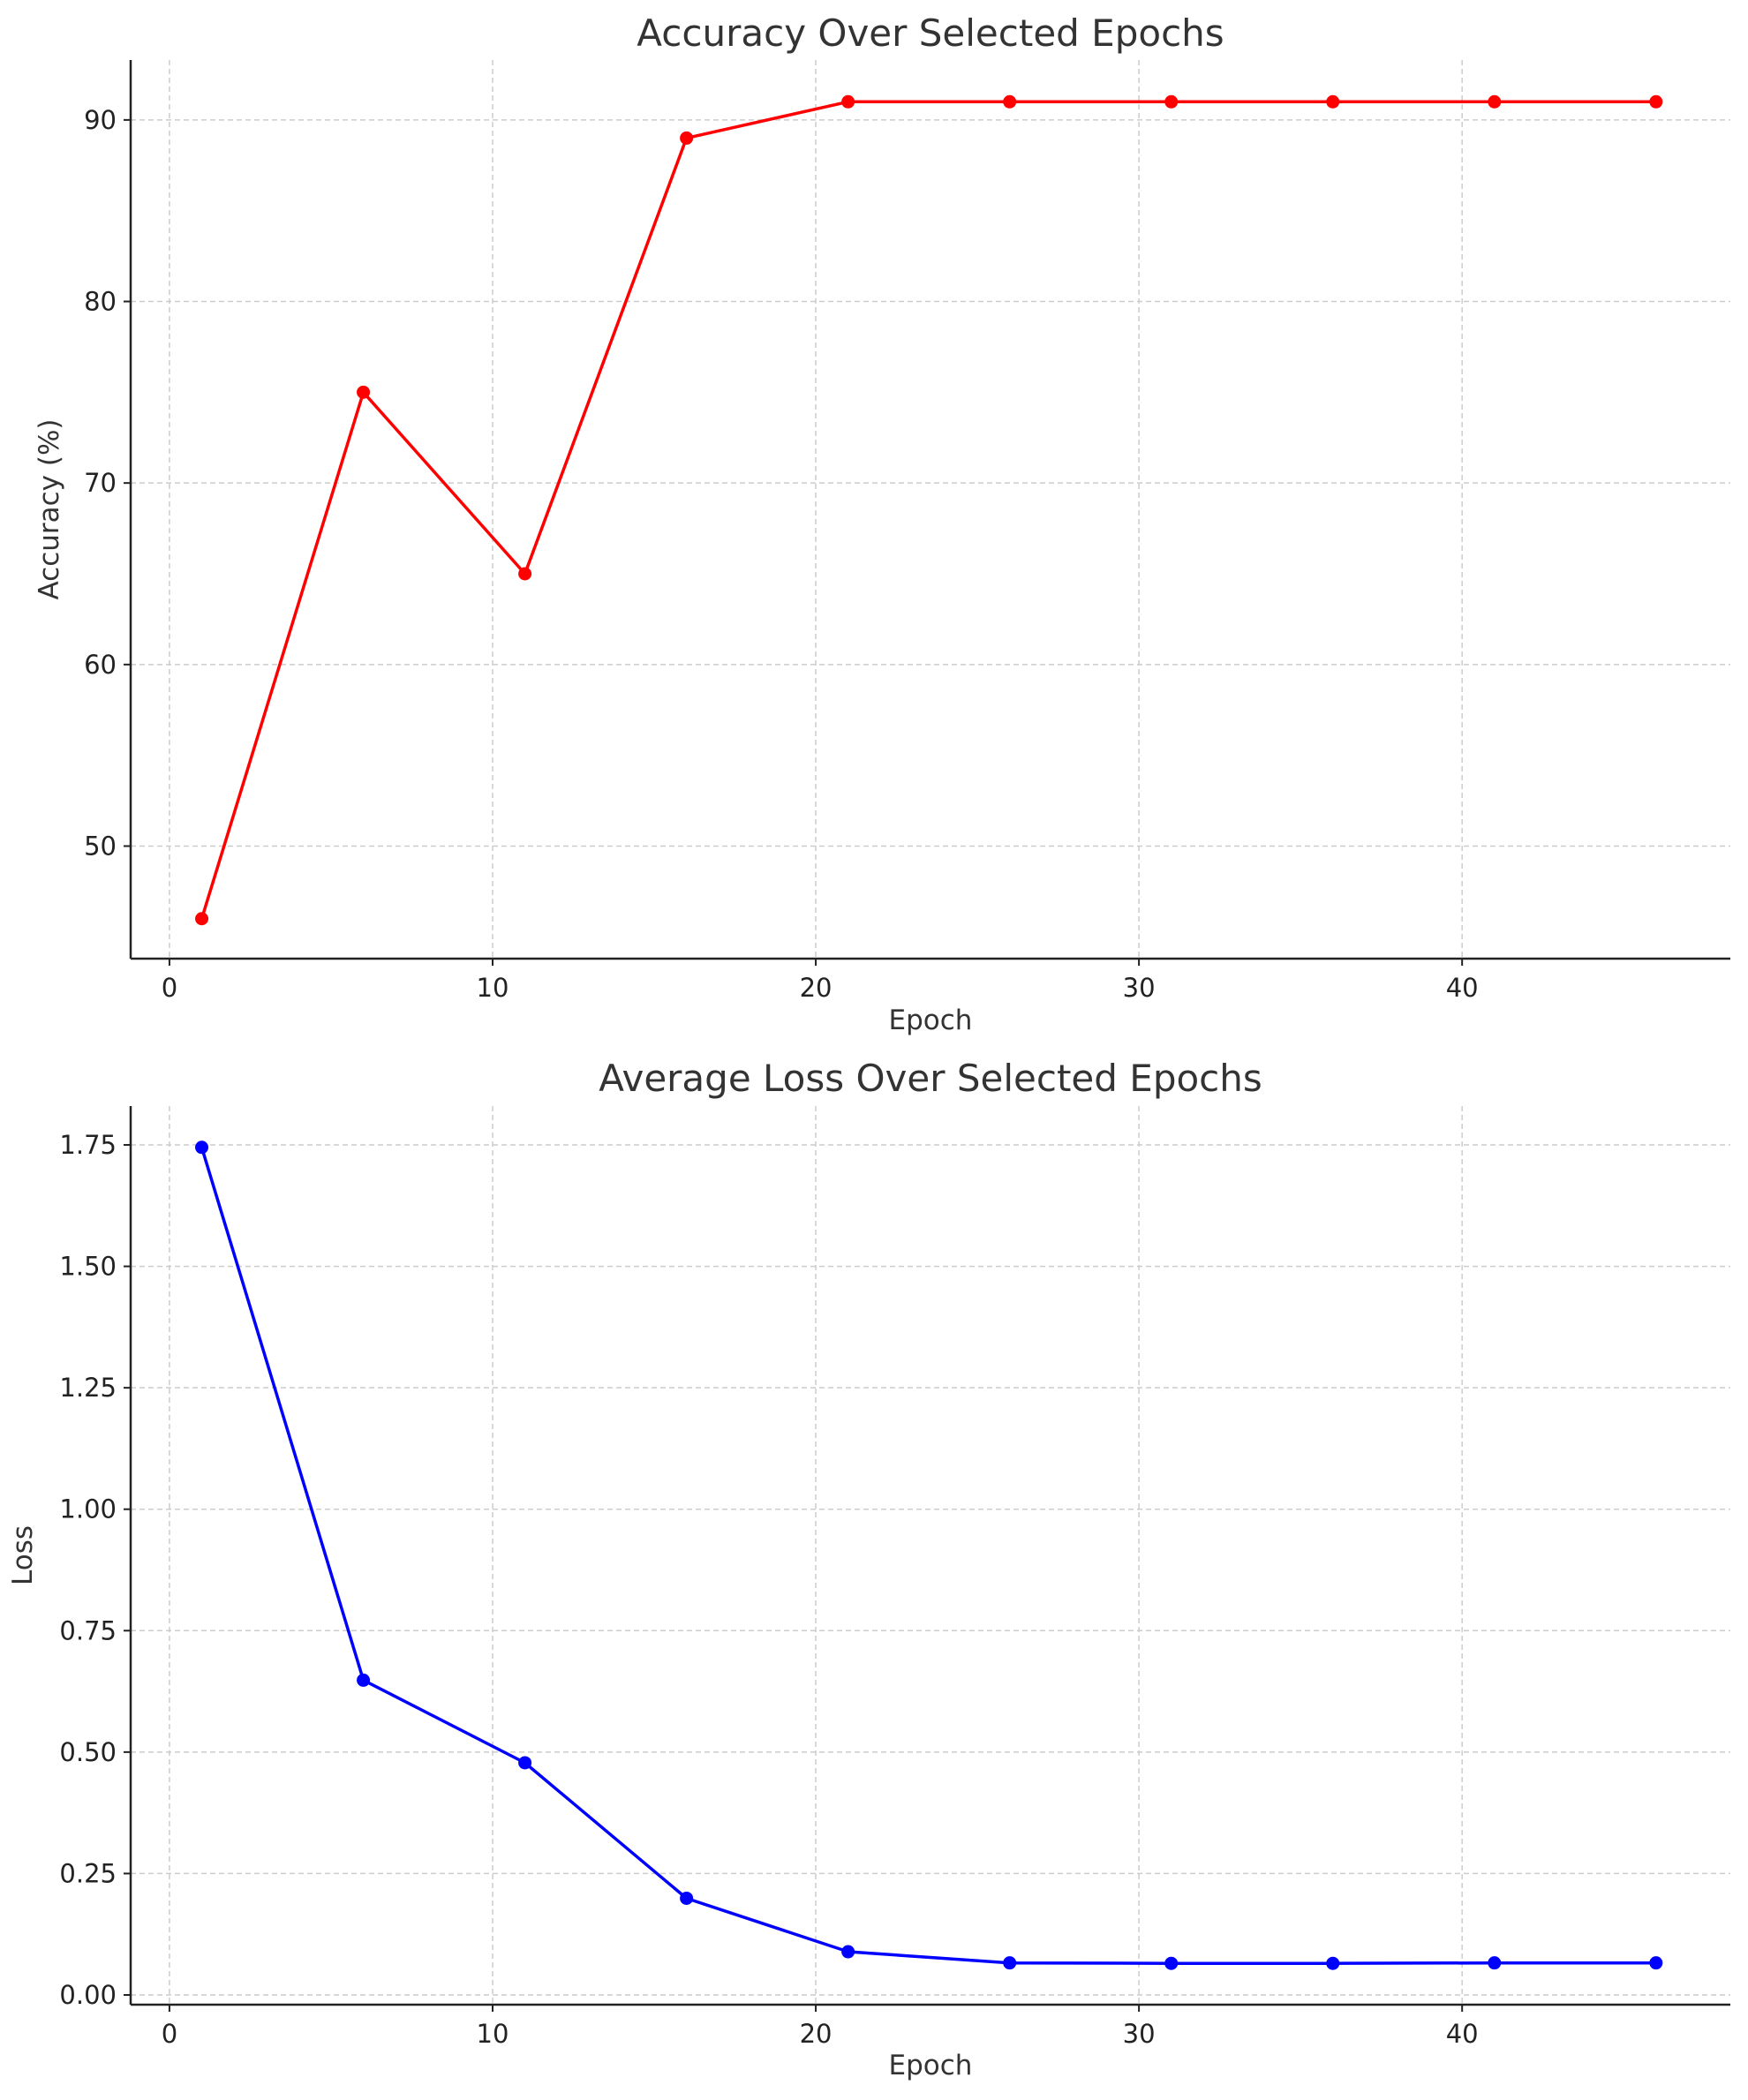 This screenshot has height=2100, width=1748. I want to click on y-tick-label: 60, so click(100, 665).